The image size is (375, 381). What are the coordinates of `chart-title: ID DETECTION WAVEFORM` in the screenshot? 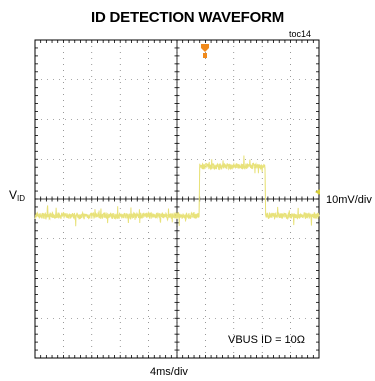 It's located at (187, 17).